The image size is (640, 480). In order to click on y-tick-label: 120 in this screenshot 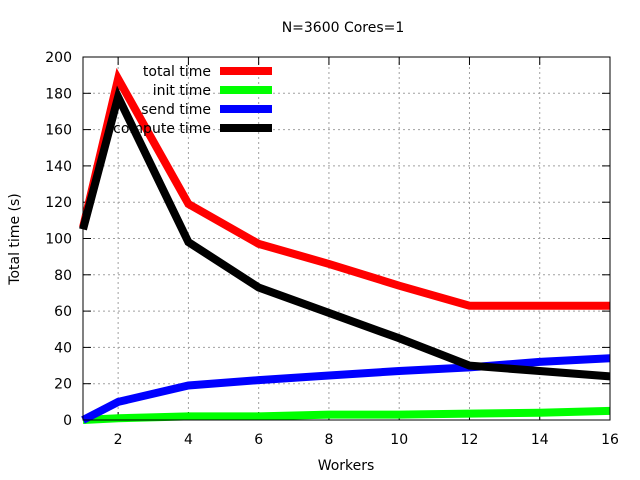, I will do `click(58, 203)`.